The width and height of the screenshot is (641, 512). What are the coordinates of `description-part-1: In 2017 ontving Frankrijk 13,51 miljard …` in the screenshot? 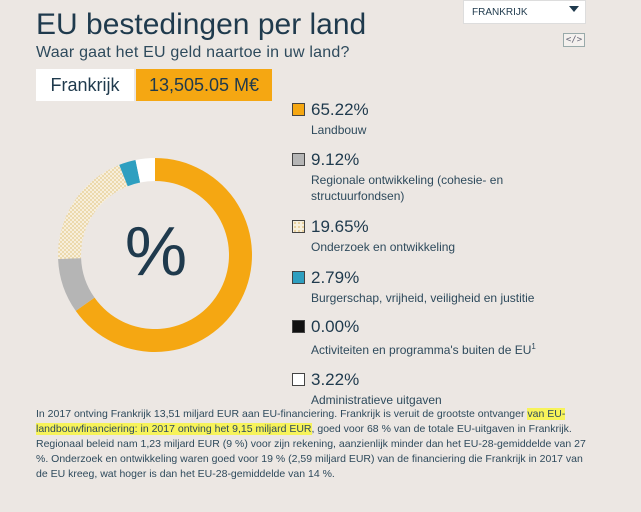 It's located at (280, 414).